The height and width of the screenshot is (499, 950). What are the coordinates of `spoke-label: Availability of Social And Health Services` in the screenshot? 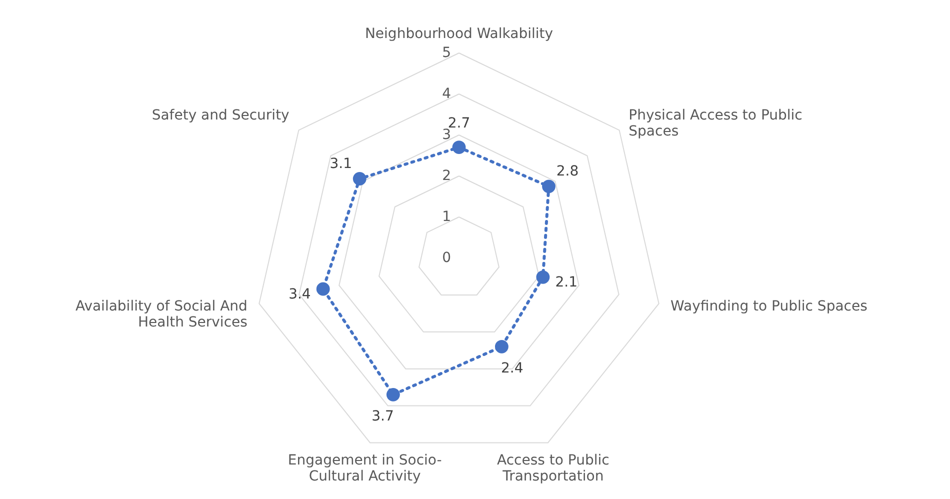 It's located at (161, 314).